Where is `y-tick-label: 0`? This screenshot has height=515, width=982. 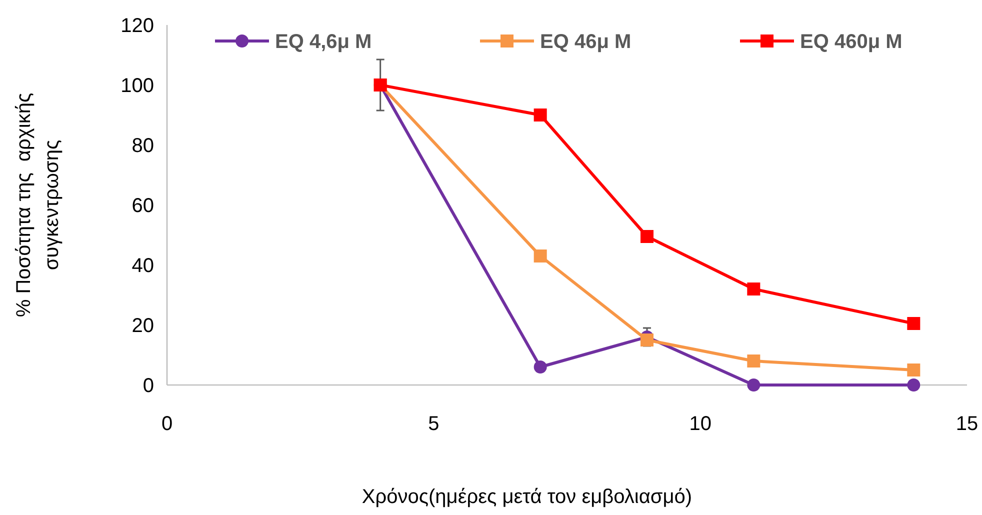 y-tick-label: 0 is located at coordinates (148, 386).